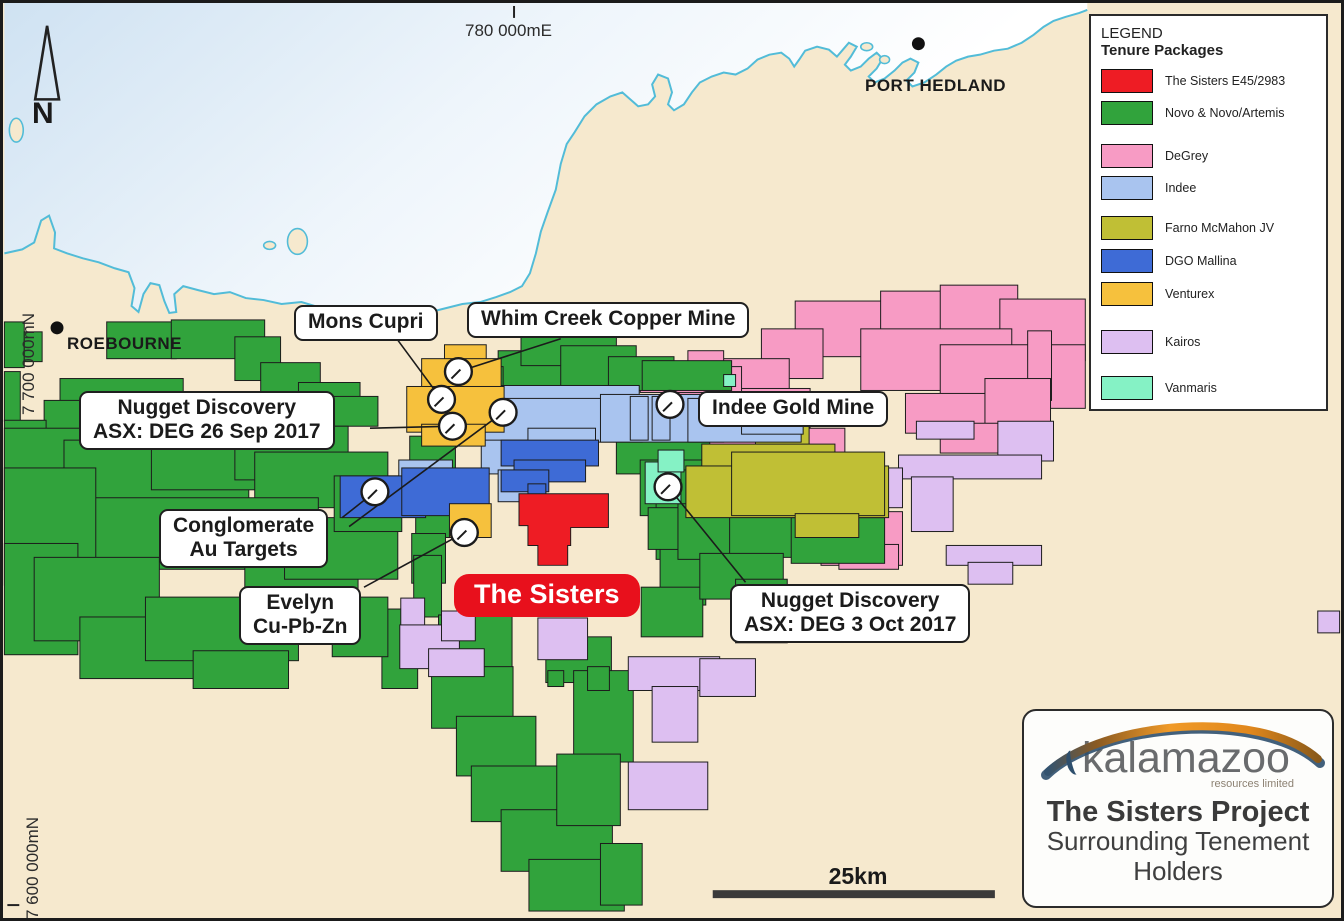 This screenshot has height=921, width=1344. I want to click on callout-nugget-discovery-sep: Nugget Discovery ASX: DEG 26 Sep 2017, so click(207, 421).